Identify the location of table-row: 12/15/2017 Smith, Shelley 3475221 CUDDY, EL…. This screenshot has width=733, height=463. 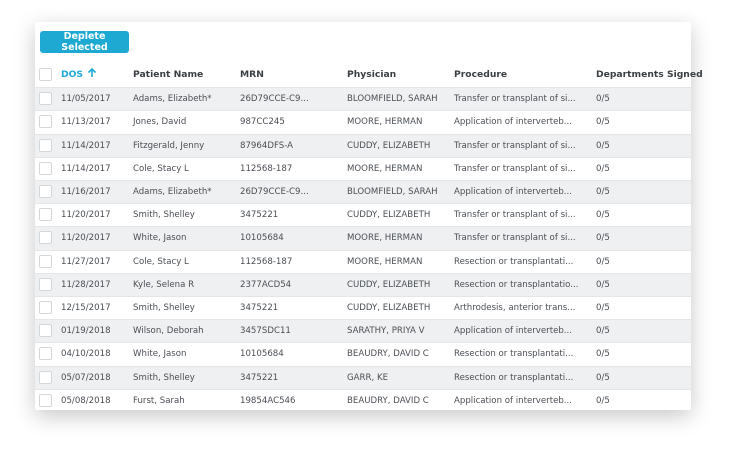
(363, 307).